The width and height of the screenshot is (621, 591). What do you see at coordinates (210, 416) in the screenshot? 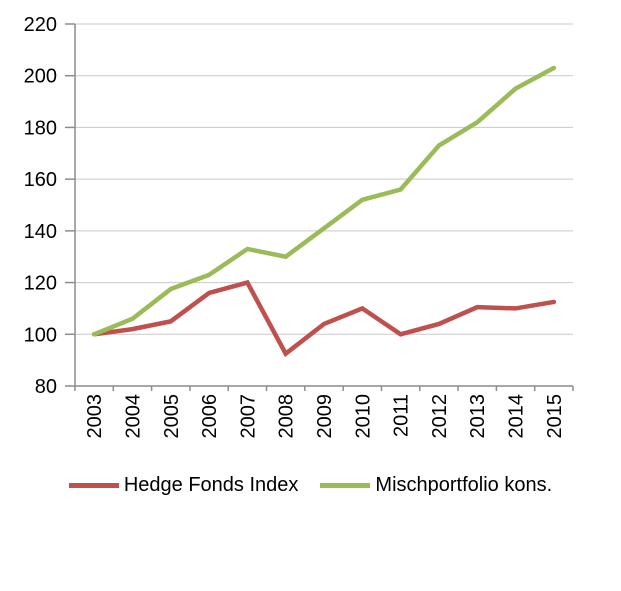
I see `x-axis-label: 2006` at bounding box center [210, 416].